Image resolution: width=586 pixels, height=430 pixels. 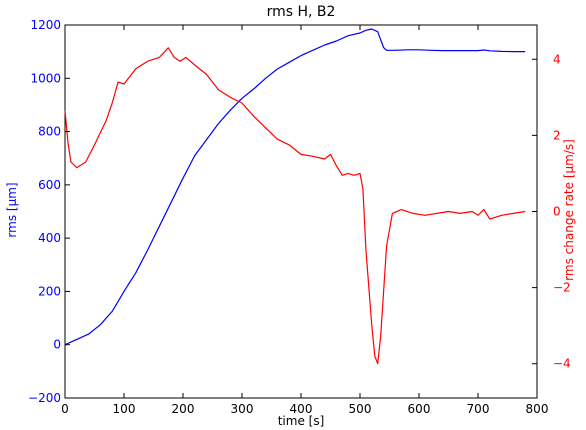 I want to click on x-tick-label: 0, so click(x=65, y=409).